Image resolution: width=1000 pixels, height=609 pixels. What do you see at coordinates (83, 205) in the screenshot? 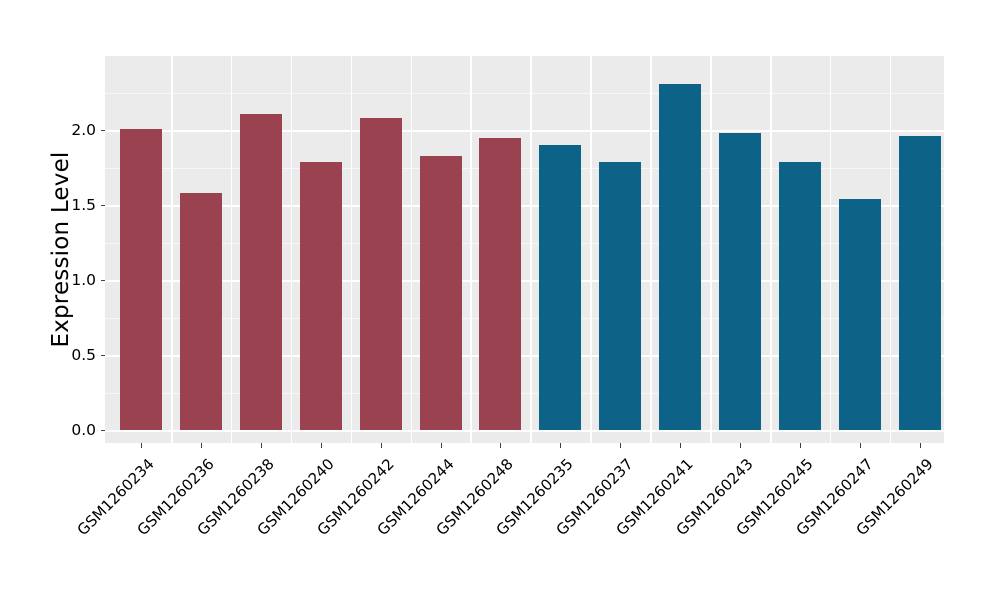
I see `y-axis-tick-label: 1.5` at bounding box center [83, 205].